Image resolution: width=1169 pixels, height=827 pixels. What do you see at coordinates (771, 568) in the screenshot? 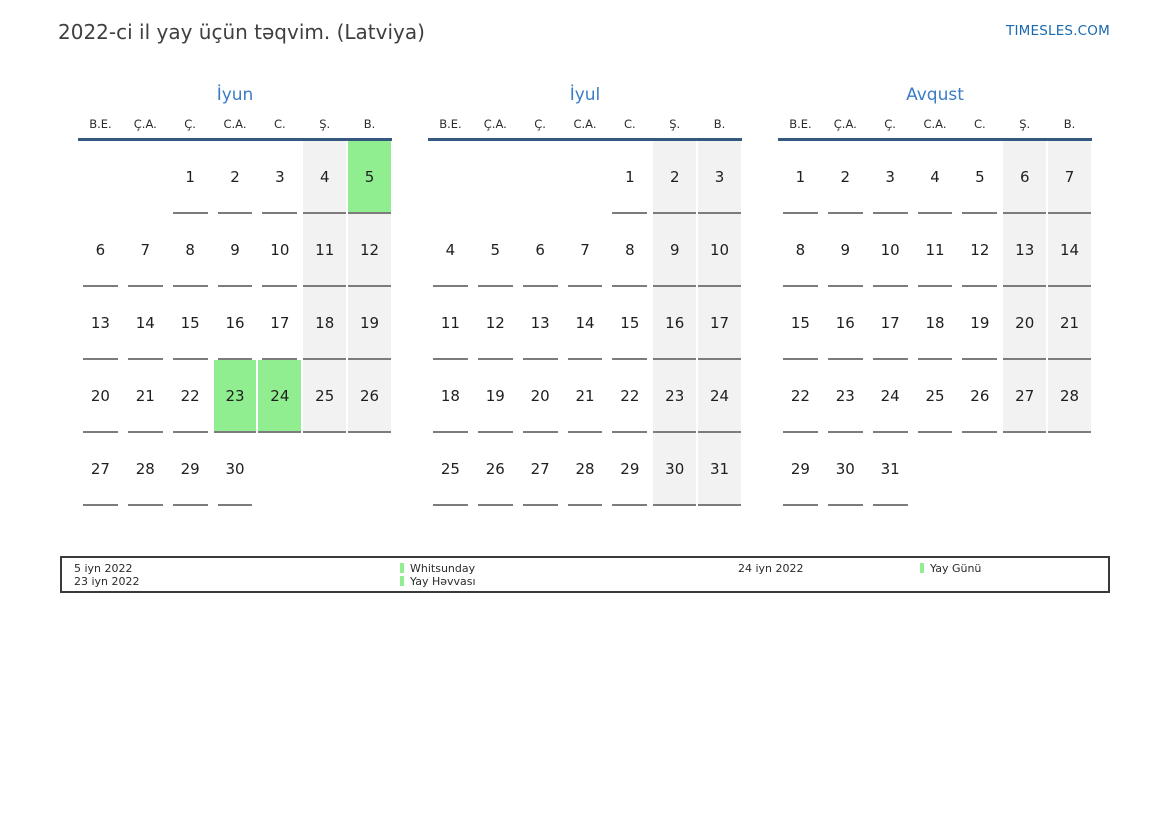
I see `legend-date: 24 iyn 2022` at bounding box center [771, 568].